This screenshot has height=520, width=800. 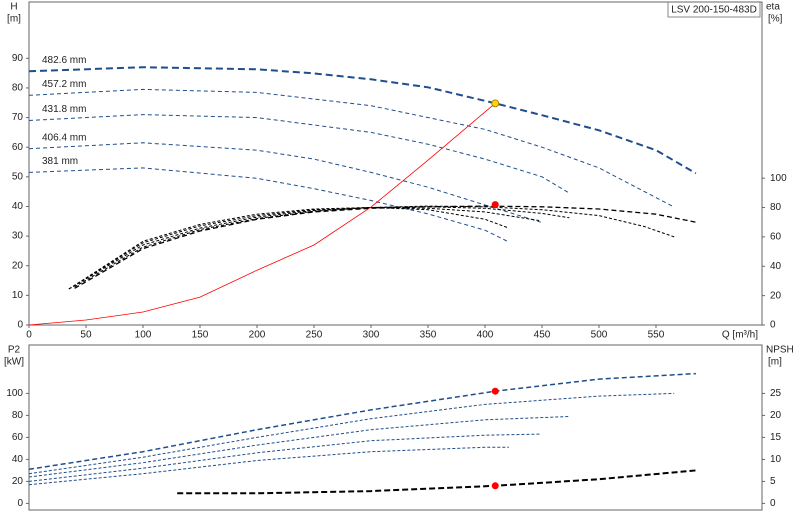 I want to click on y2-axis-title: eta, so click(x=773, y=7).